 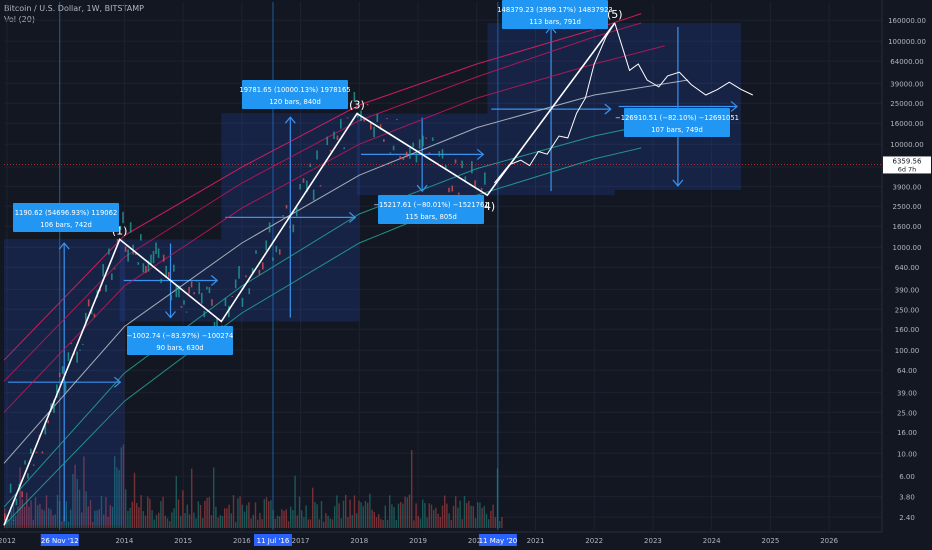 What do you see at coordinates (74, 8) in the screenshot?
I see `symbol-title: Bitcoin / U.S. Dollar, 1W, BITSTAMP` at bounding box center [74, 8].